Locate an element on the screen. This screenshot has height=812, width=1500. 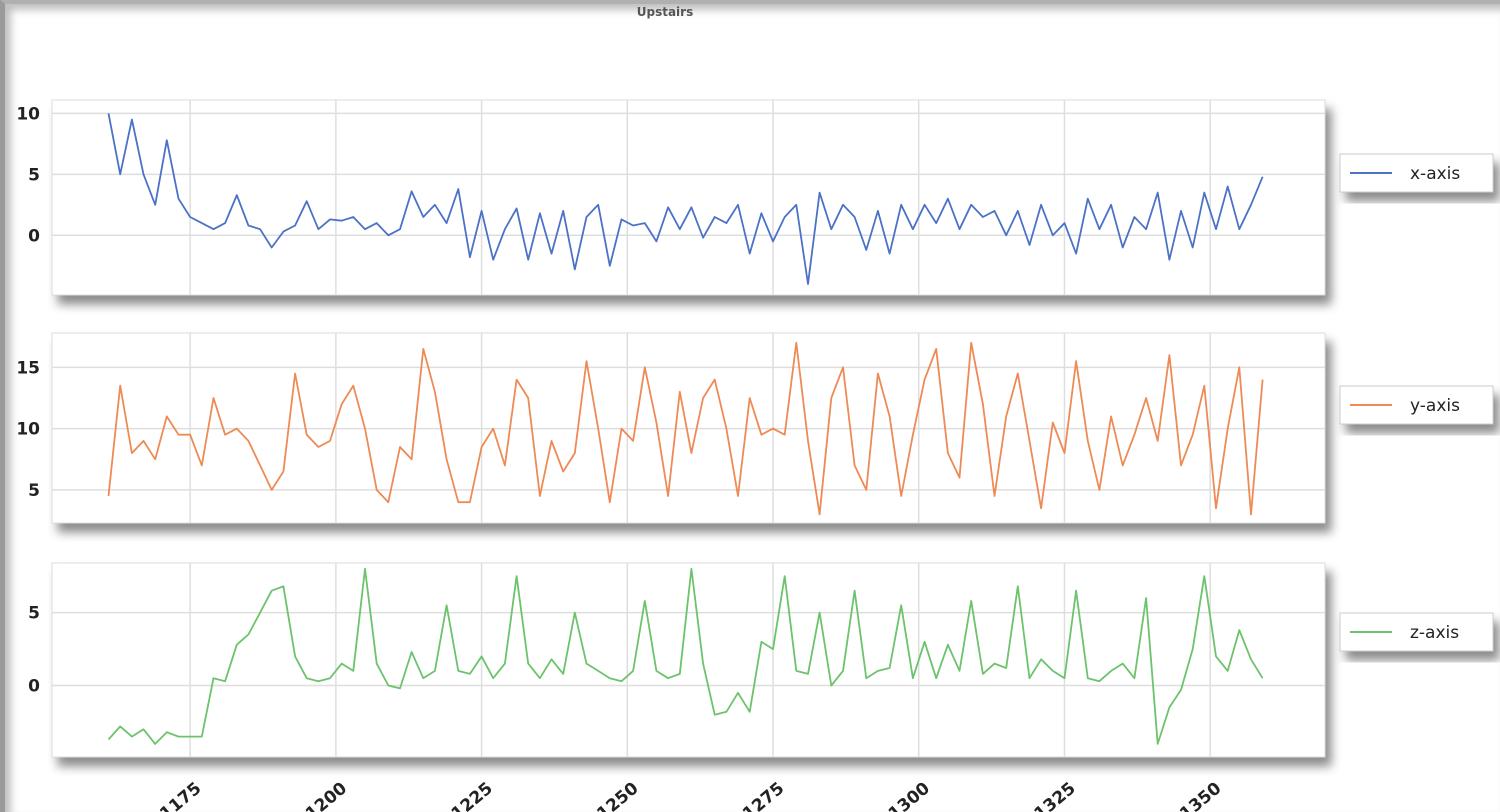
legend-label: z-axis is located at coordinates (1434, 633).